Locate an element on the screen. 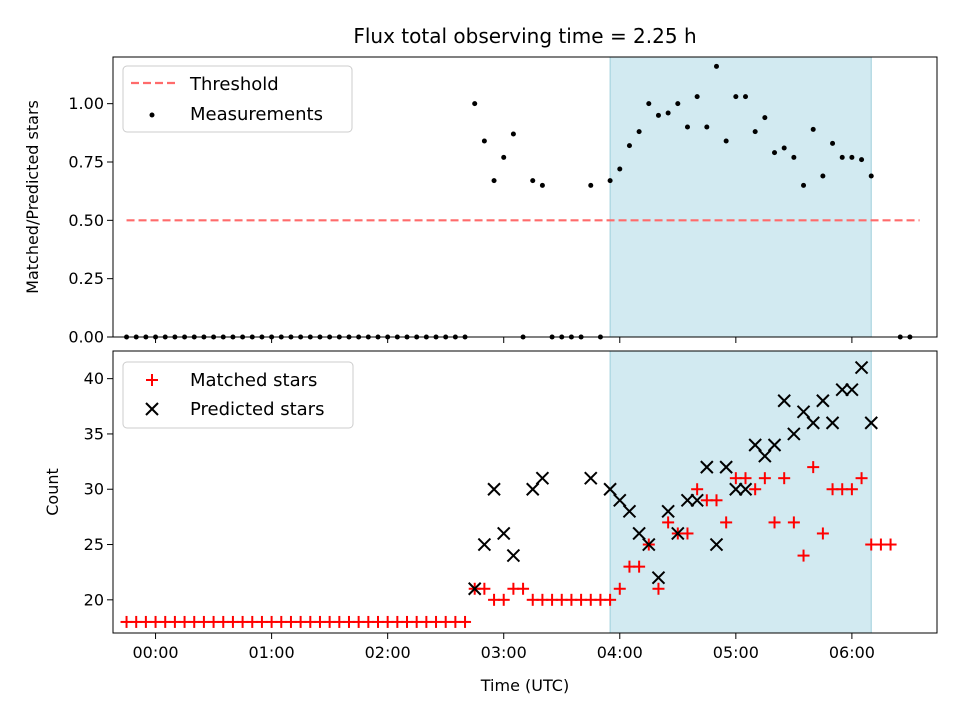 This screenshot has height=724, width=960. top-legend: Threshold Measurements is located at coordinates (237, 99).